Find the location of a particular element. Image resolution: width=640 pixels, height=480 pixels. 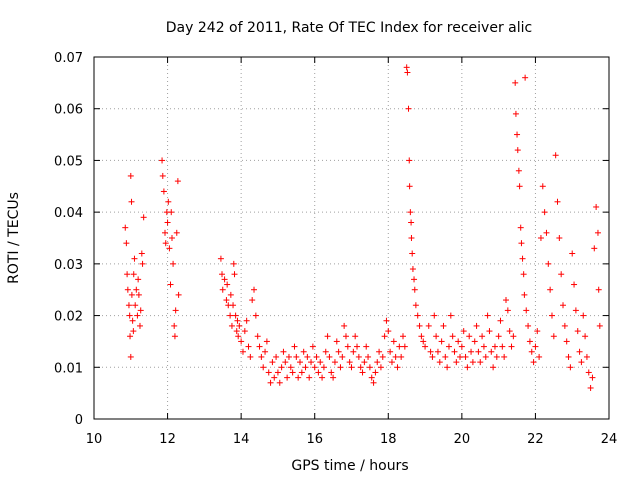

y-tick-label: 0.03 is located at coordinates (68, 265).